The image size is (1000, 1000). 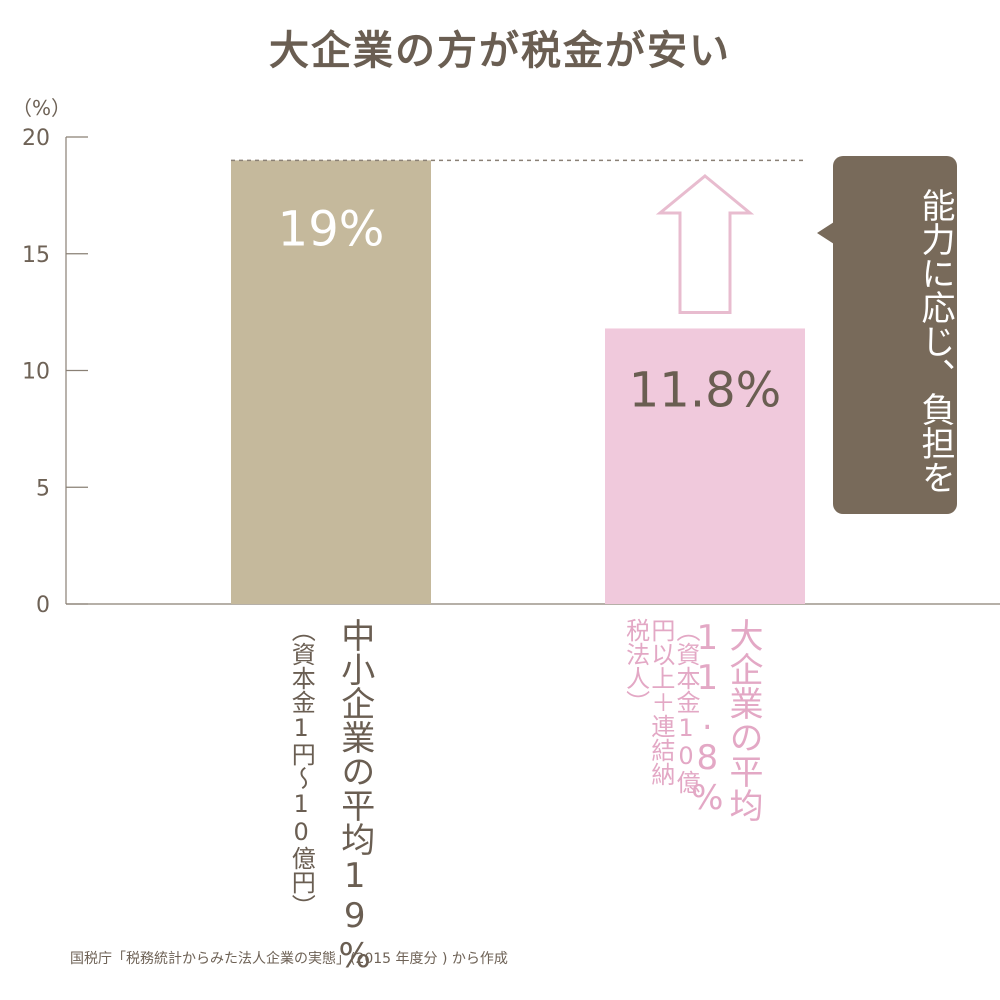 What do you see at coordinates (660, 706) in the screenshot?
I see `category-sub-label-large: （資本金10億円以上＋連結納税法人）` at bounding box center [660, 706].